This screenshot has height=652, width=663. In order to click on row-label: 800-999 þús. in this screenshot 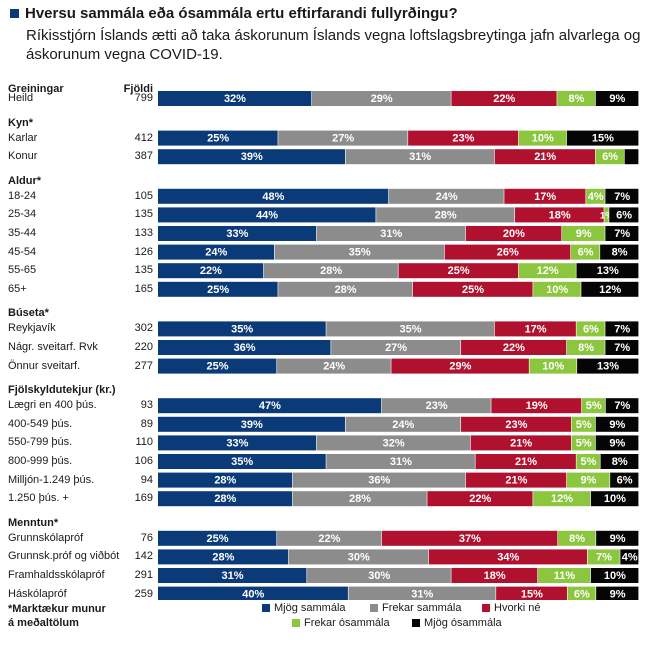, I will do `click(40, 461)`.